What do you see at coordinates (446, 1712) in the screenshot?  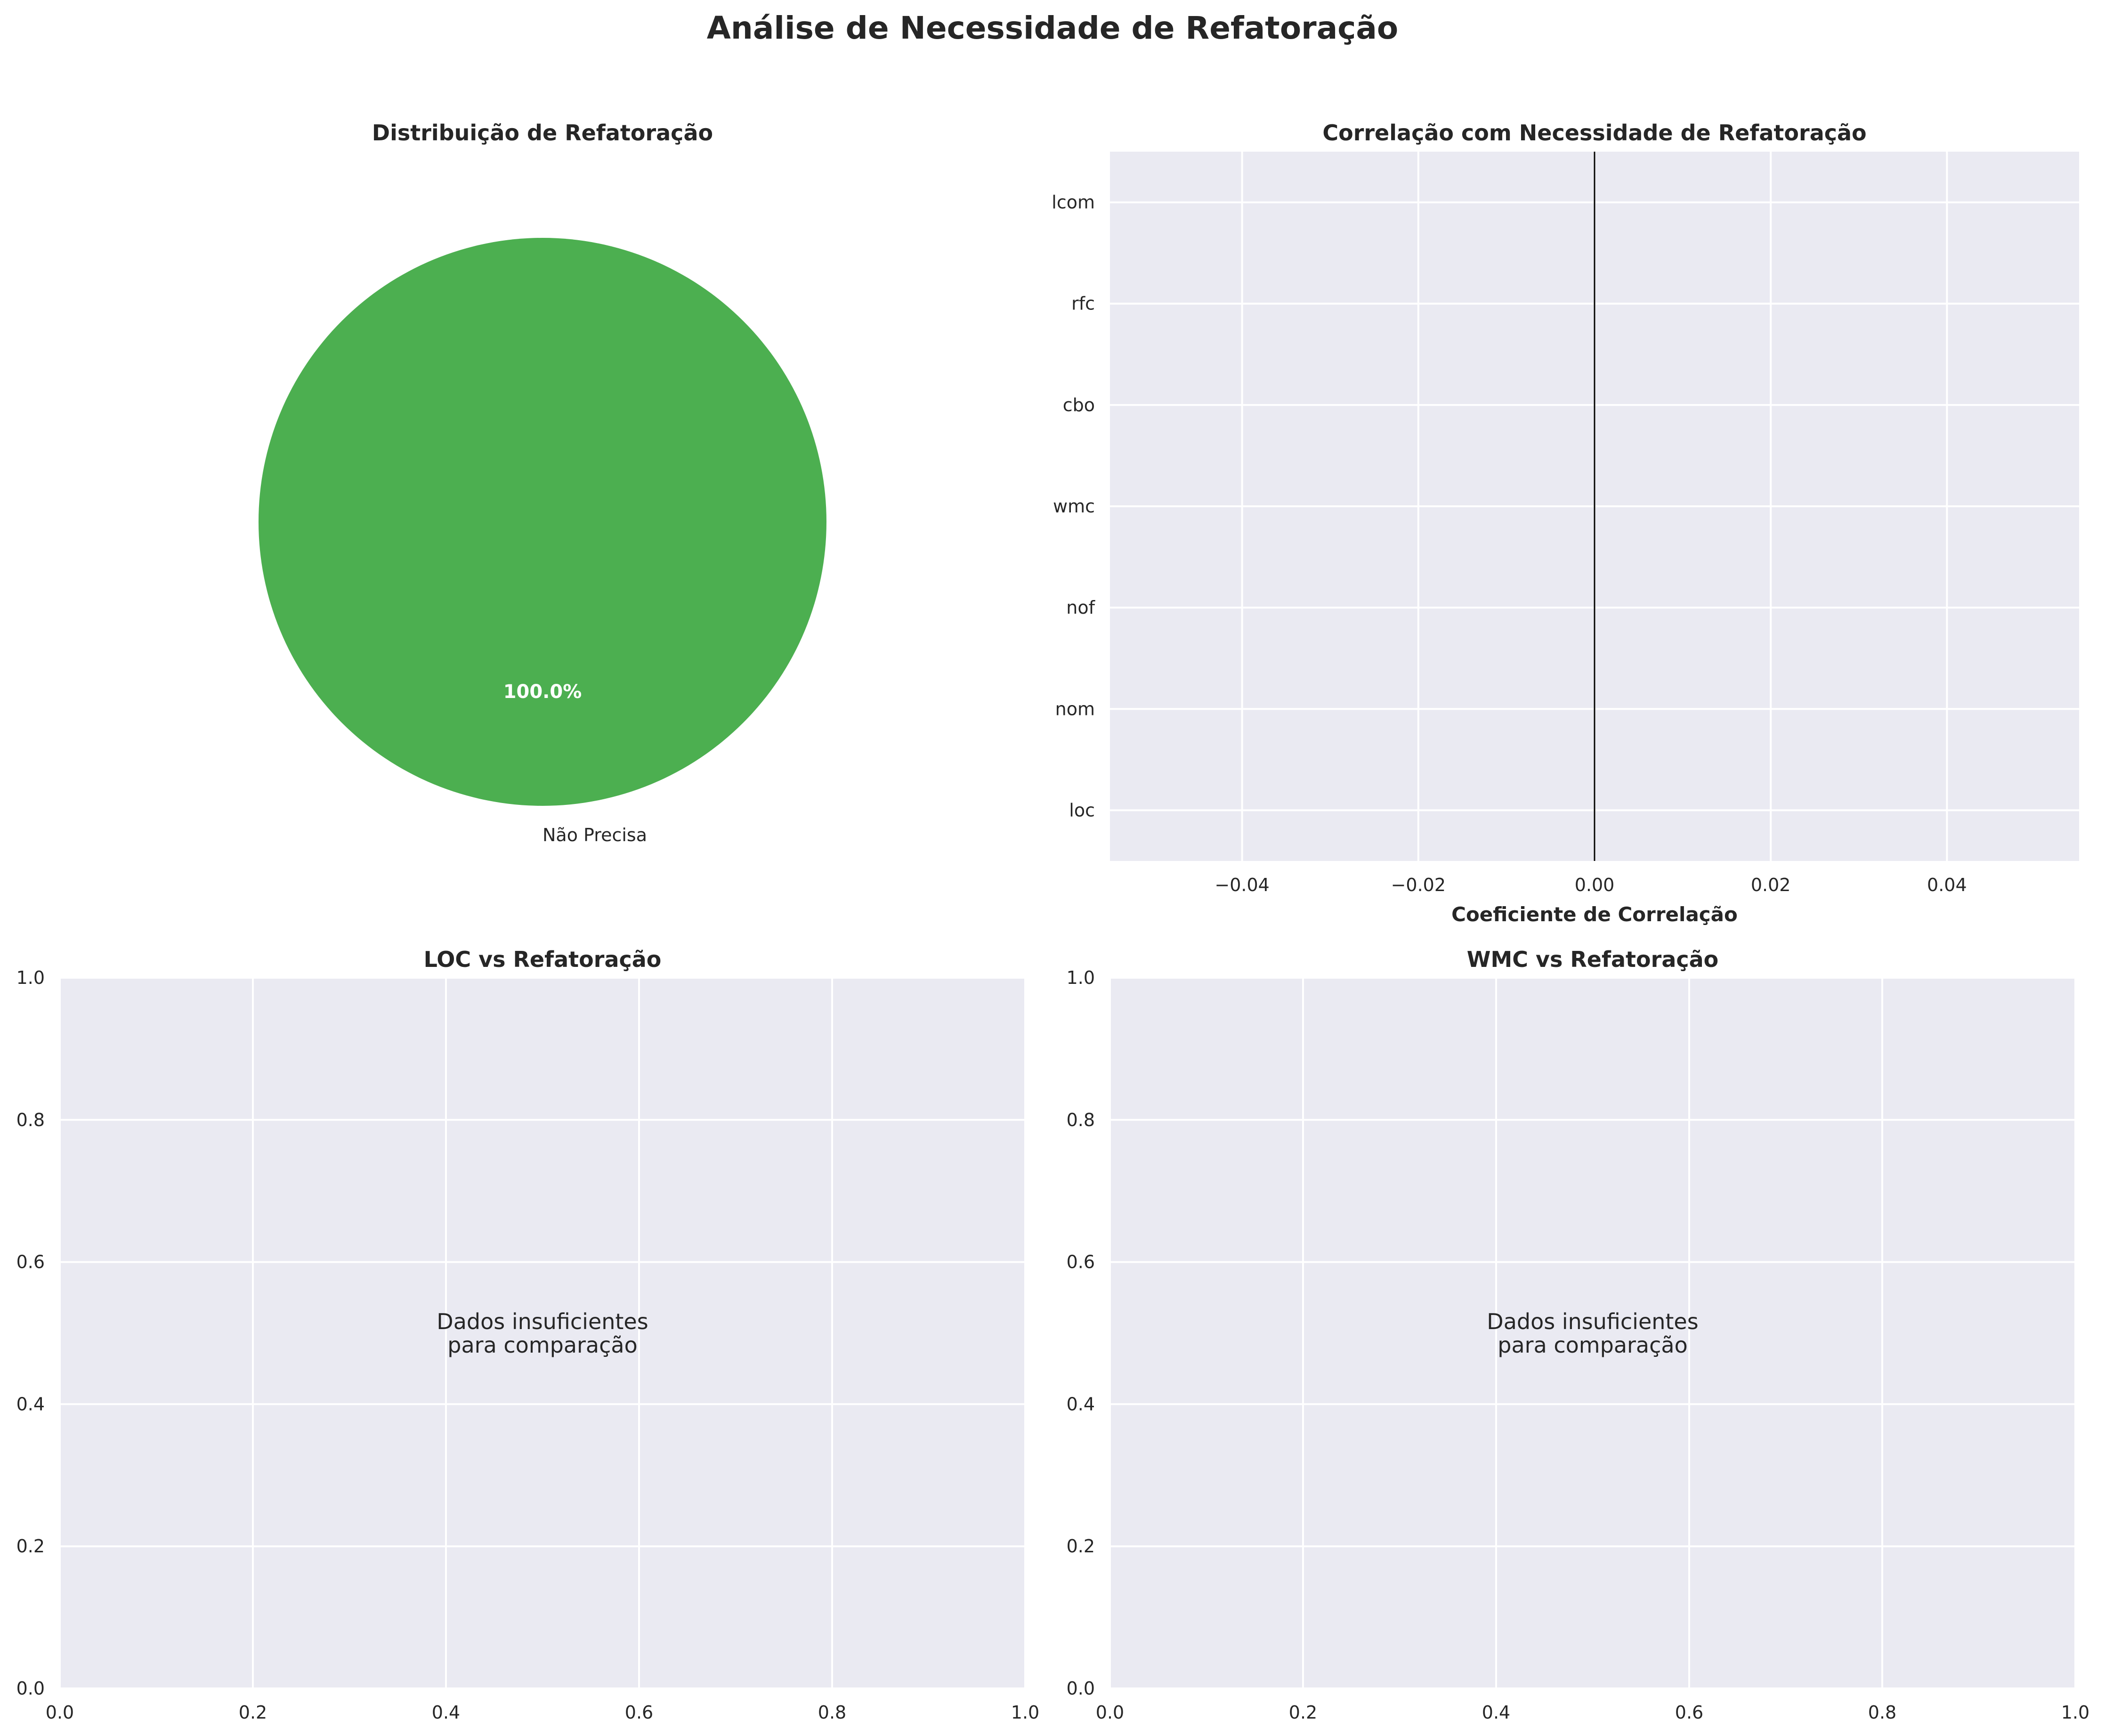 I see `loc-x-tick-2: 0.4` at bounding box center [446, 1712].